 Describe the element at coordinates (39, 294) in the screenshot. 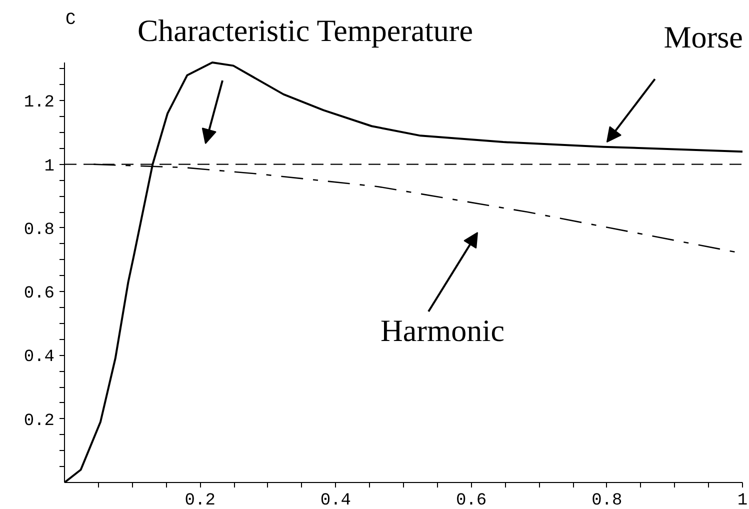

I see `y-tick-label: 0.6` at that location.